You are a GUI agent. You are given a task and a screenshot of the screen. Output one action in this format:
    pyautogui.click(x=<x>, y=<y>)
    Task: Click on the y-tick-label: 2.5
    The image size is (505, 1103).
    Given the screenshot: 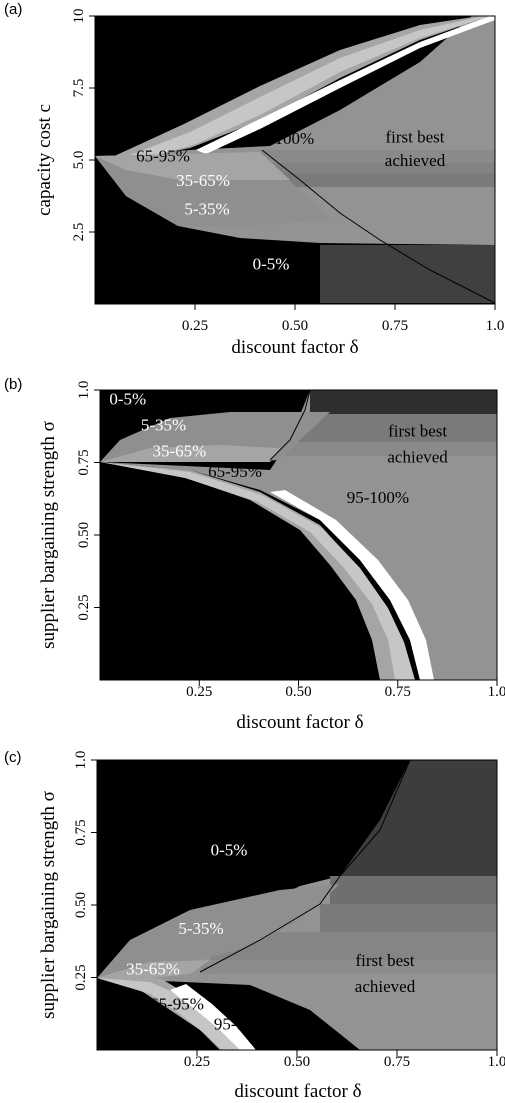 What is the action you would take?
    pyautogui.click(x=79, y=232)
    